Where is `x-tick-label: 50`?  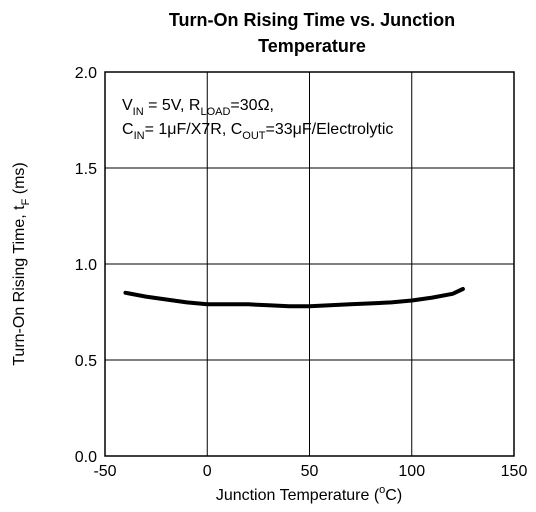
x-tick-label: 50 is located at coordinates (310, 471).